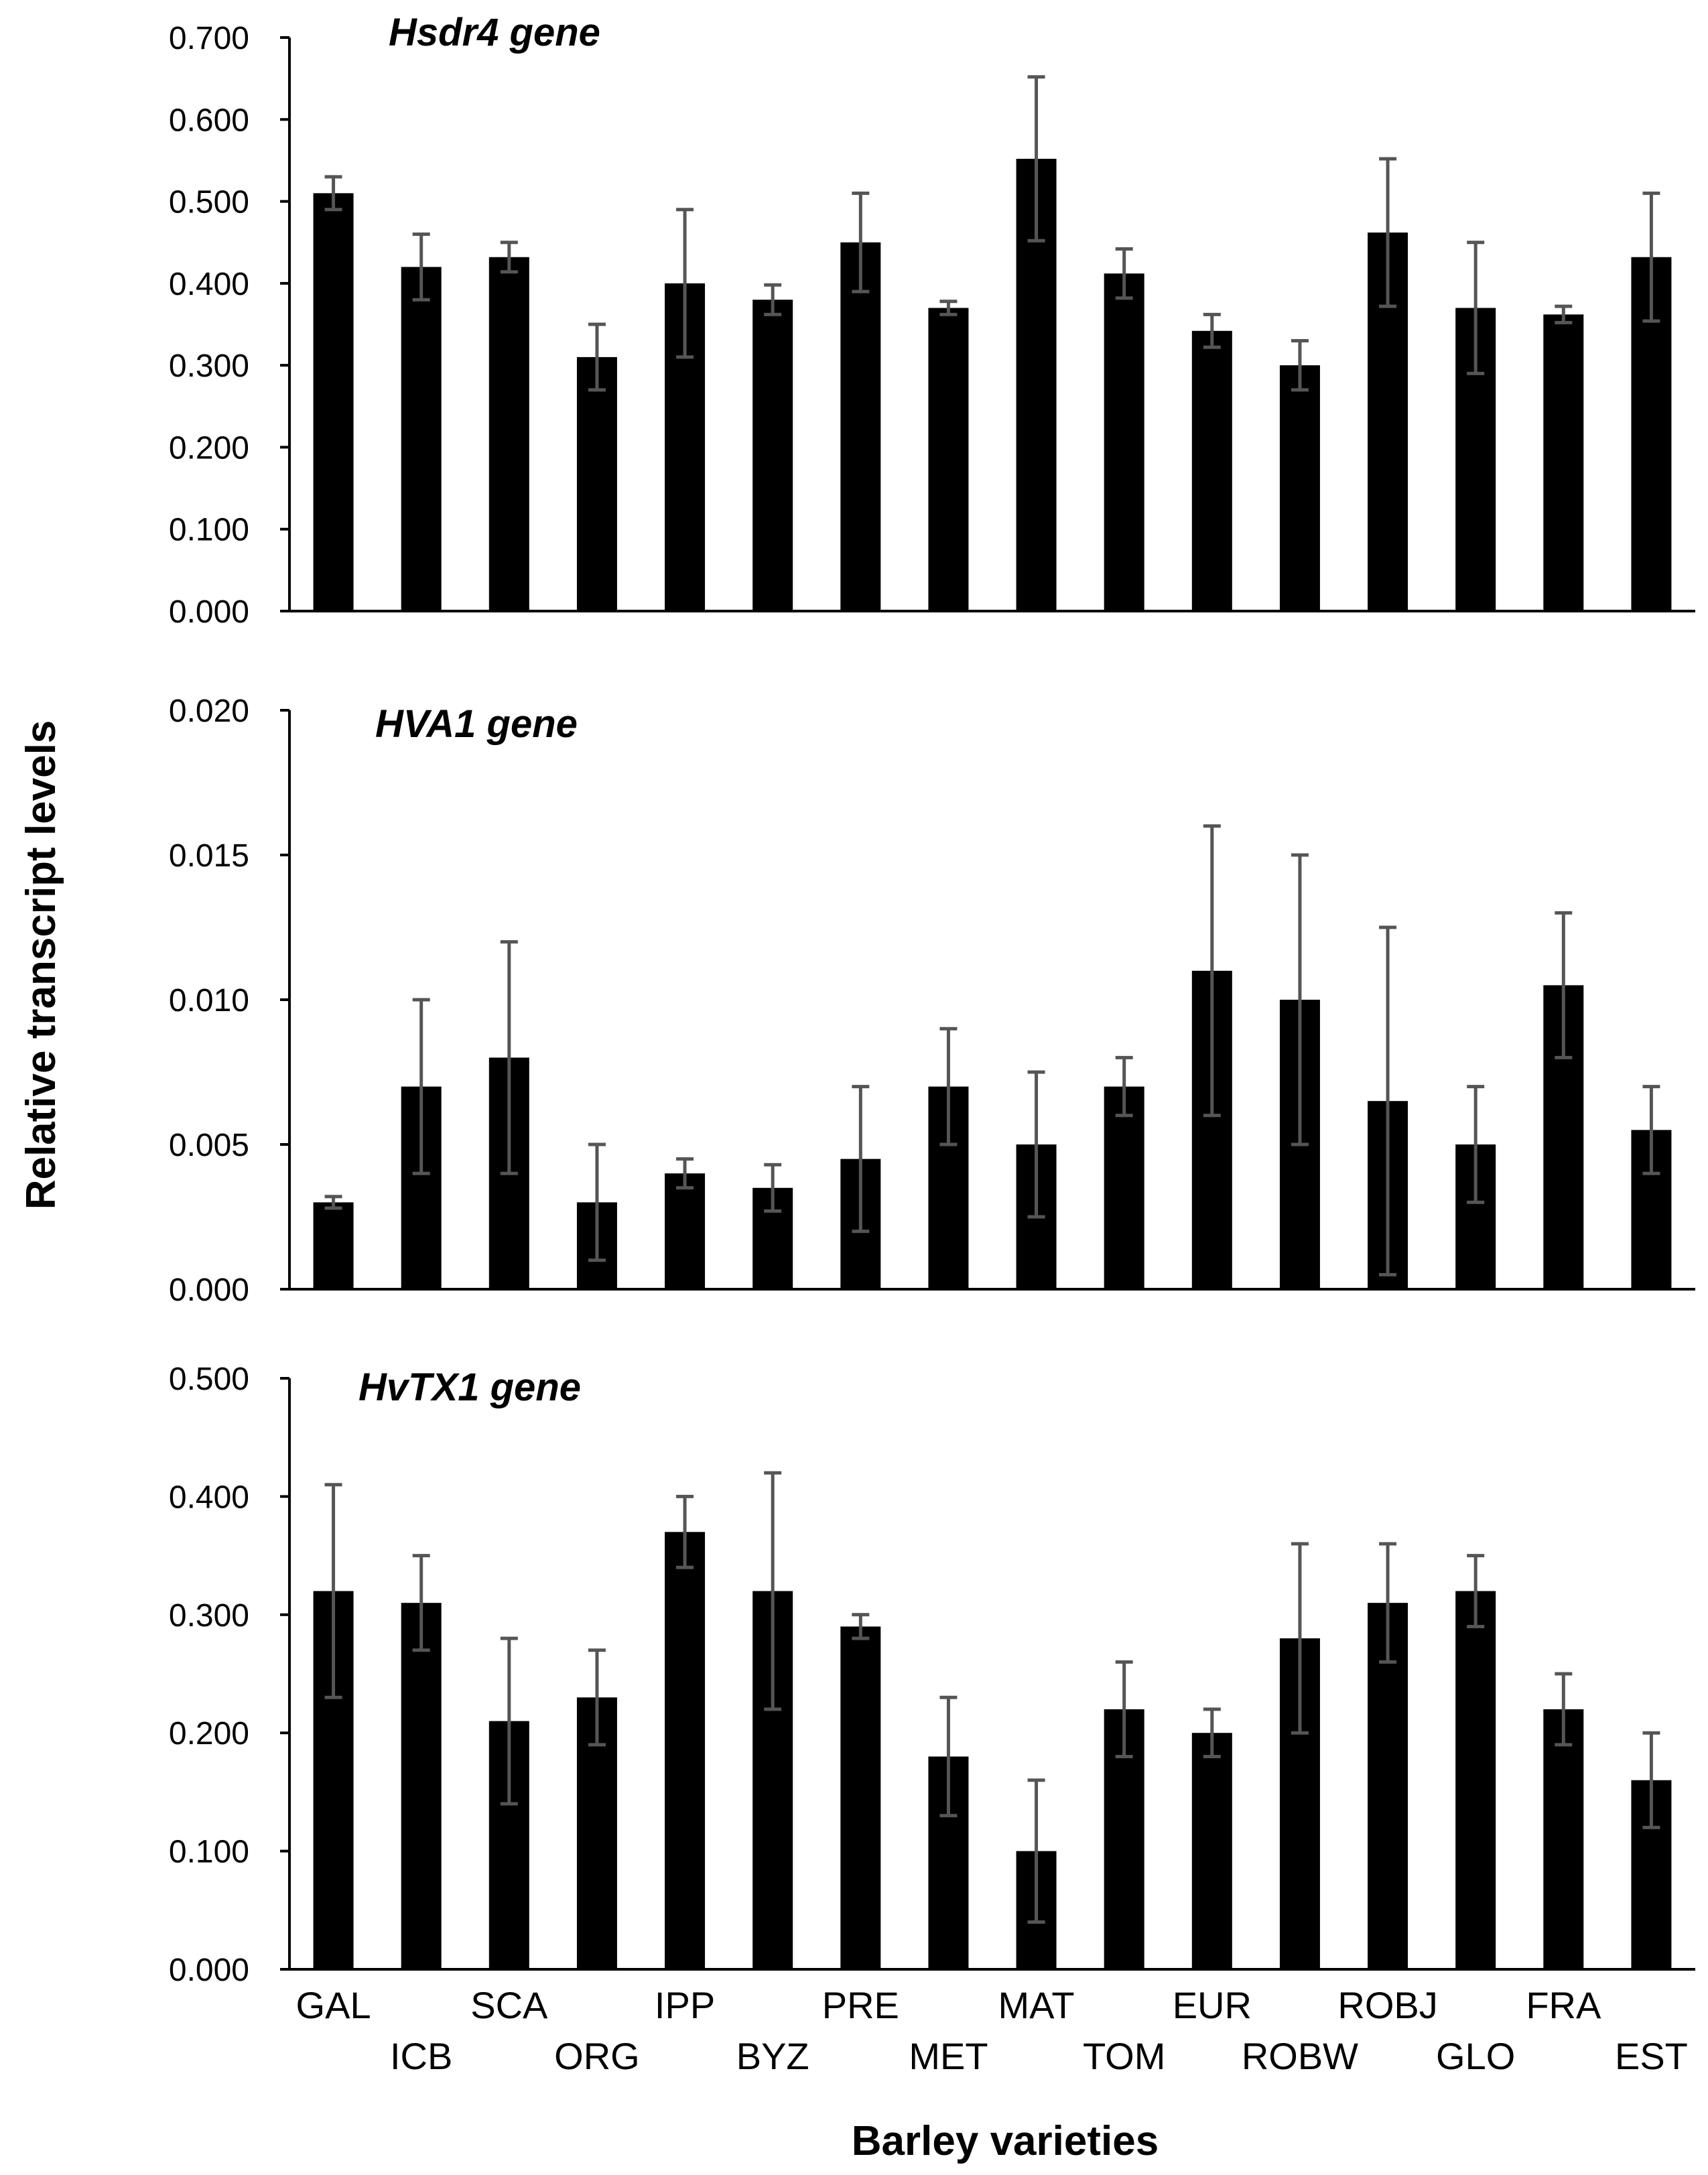  Describe the element at coordinates (861, 1626) in the screenshot. I see `error-bar-pre` at that location.